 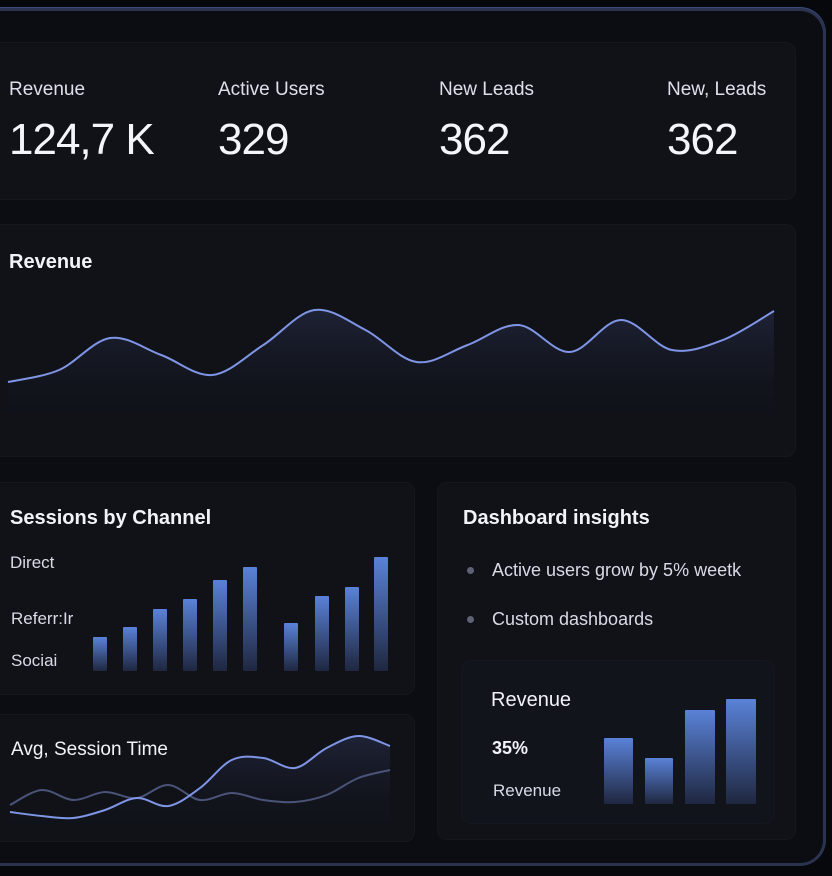 I want to click on kpi-label: Revenue, so click(x=47, y=89).